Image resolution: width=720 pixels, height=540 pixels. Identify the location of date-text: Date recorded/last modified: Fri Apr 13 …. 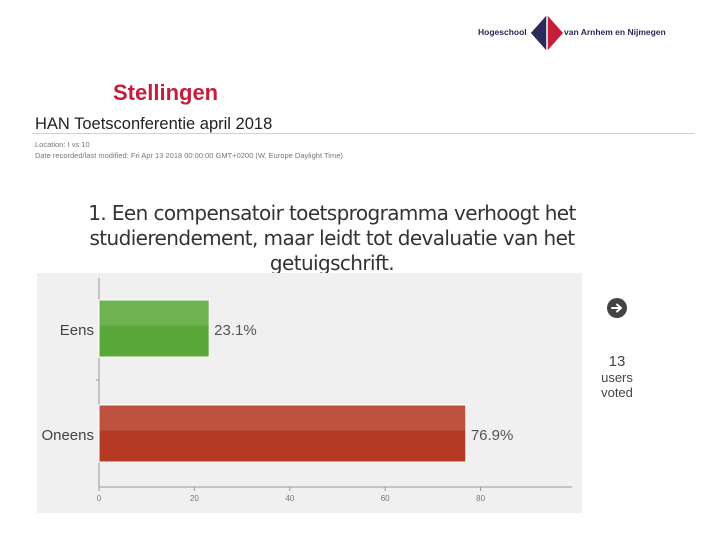
(189, 155).